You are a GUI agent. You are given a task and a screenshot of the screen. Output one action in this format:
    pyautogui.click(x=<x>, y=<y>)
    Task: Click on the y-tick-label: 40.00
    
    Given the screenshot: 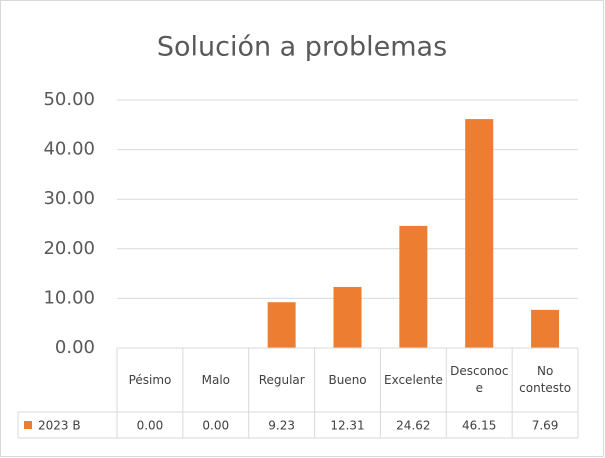 What is the action you would take?
    pyautogui.click(x=69, y=149)
    